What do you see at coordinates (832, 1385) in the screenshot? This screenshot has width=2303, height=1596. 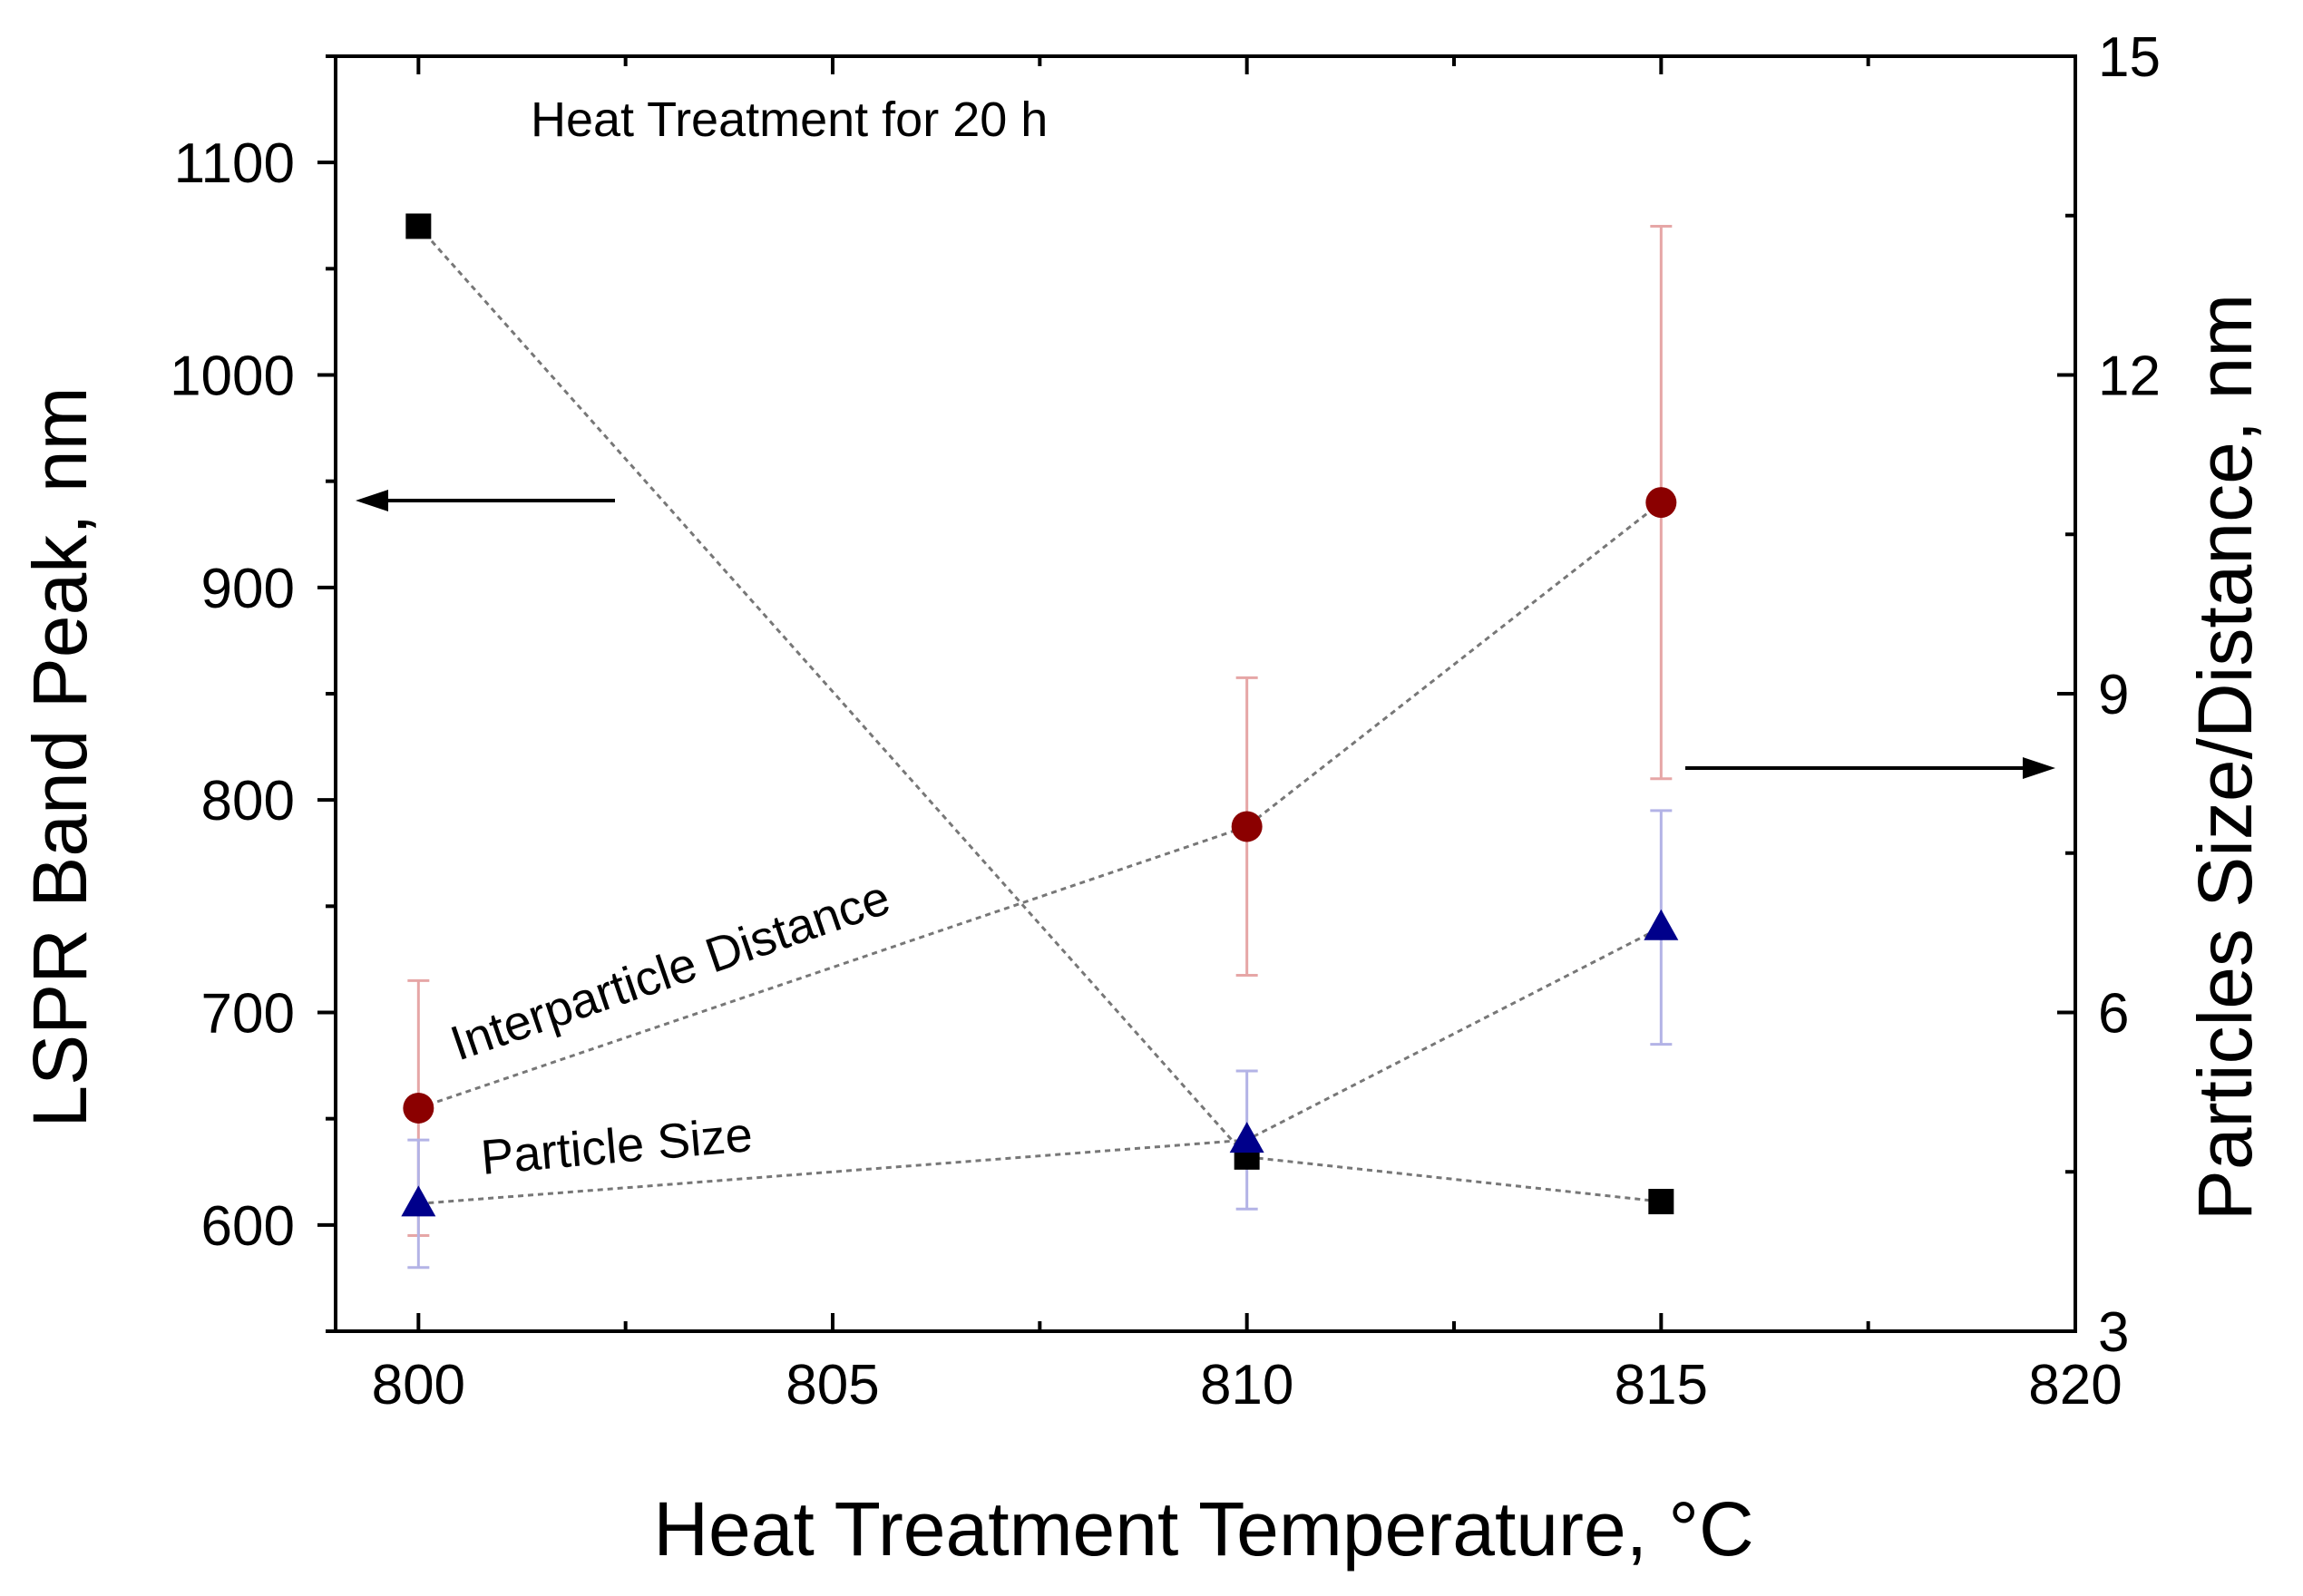 I see `x-tick-label: 805` at bounding box center [832, 1385].